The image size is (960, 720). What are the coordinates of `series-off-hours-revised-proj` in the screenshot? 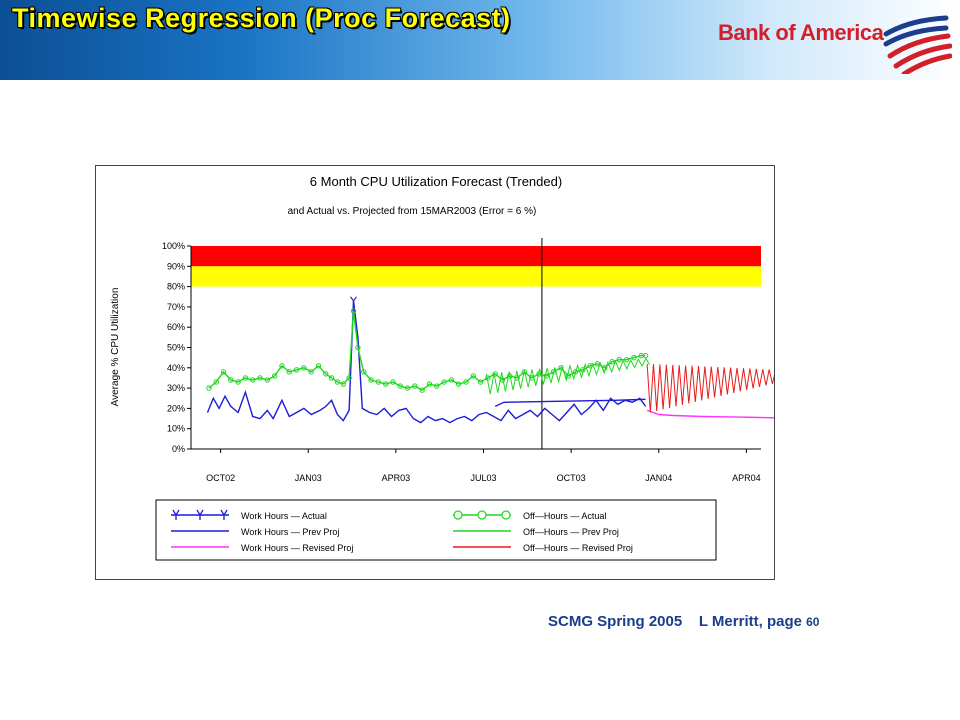 It's located at (710, 388).